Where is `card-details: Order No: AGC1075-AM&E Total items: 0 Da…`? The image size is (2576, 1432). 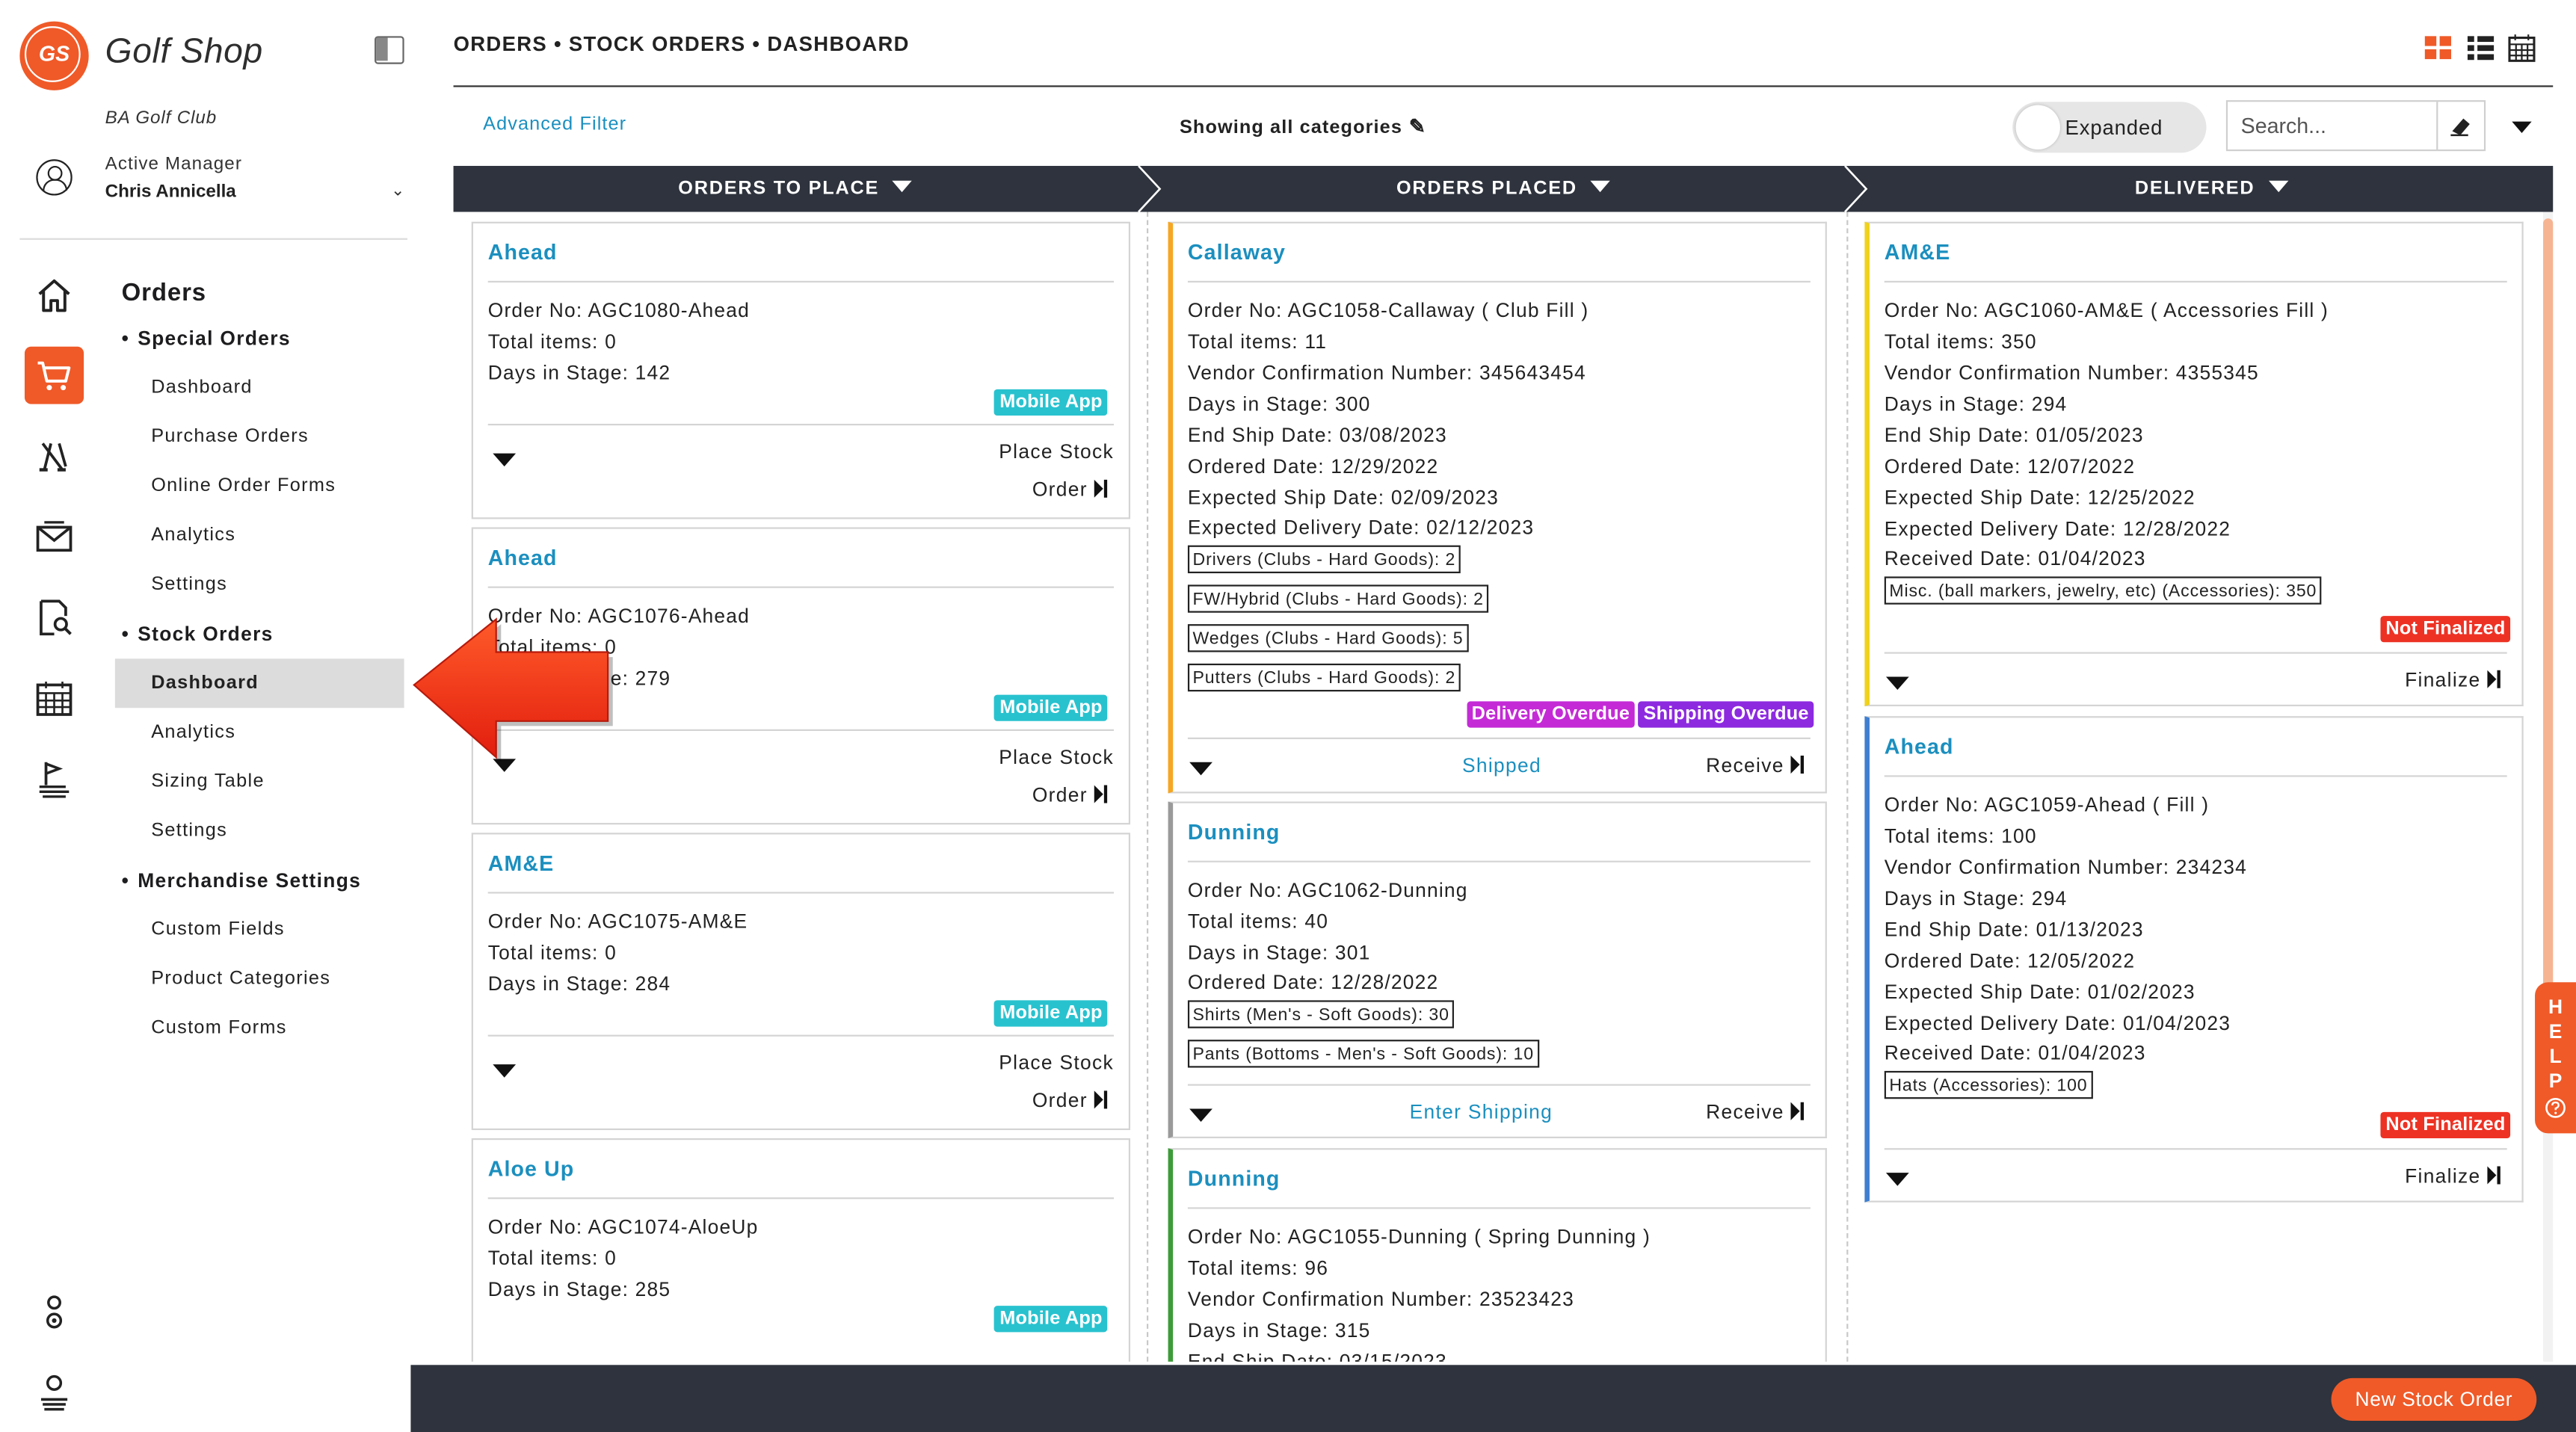 card-details: Order No: AGC1075-AM&E Total items: 0 Da… is located at coordinates (618, 953).